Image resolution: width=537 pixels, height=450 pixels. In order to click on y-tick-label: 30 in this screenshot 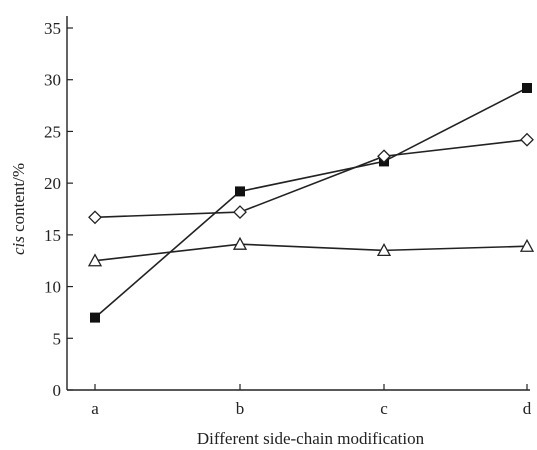, I will do `click(52, 80)`.